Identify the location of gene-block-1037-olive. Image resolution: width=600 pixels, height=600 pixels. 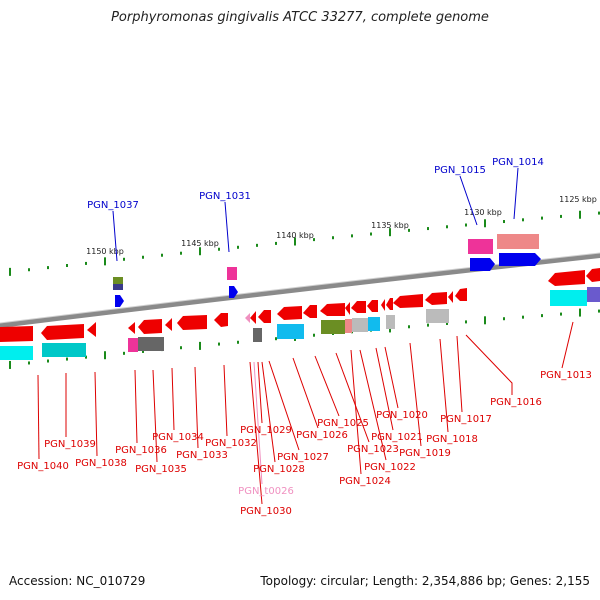
(118, 280).